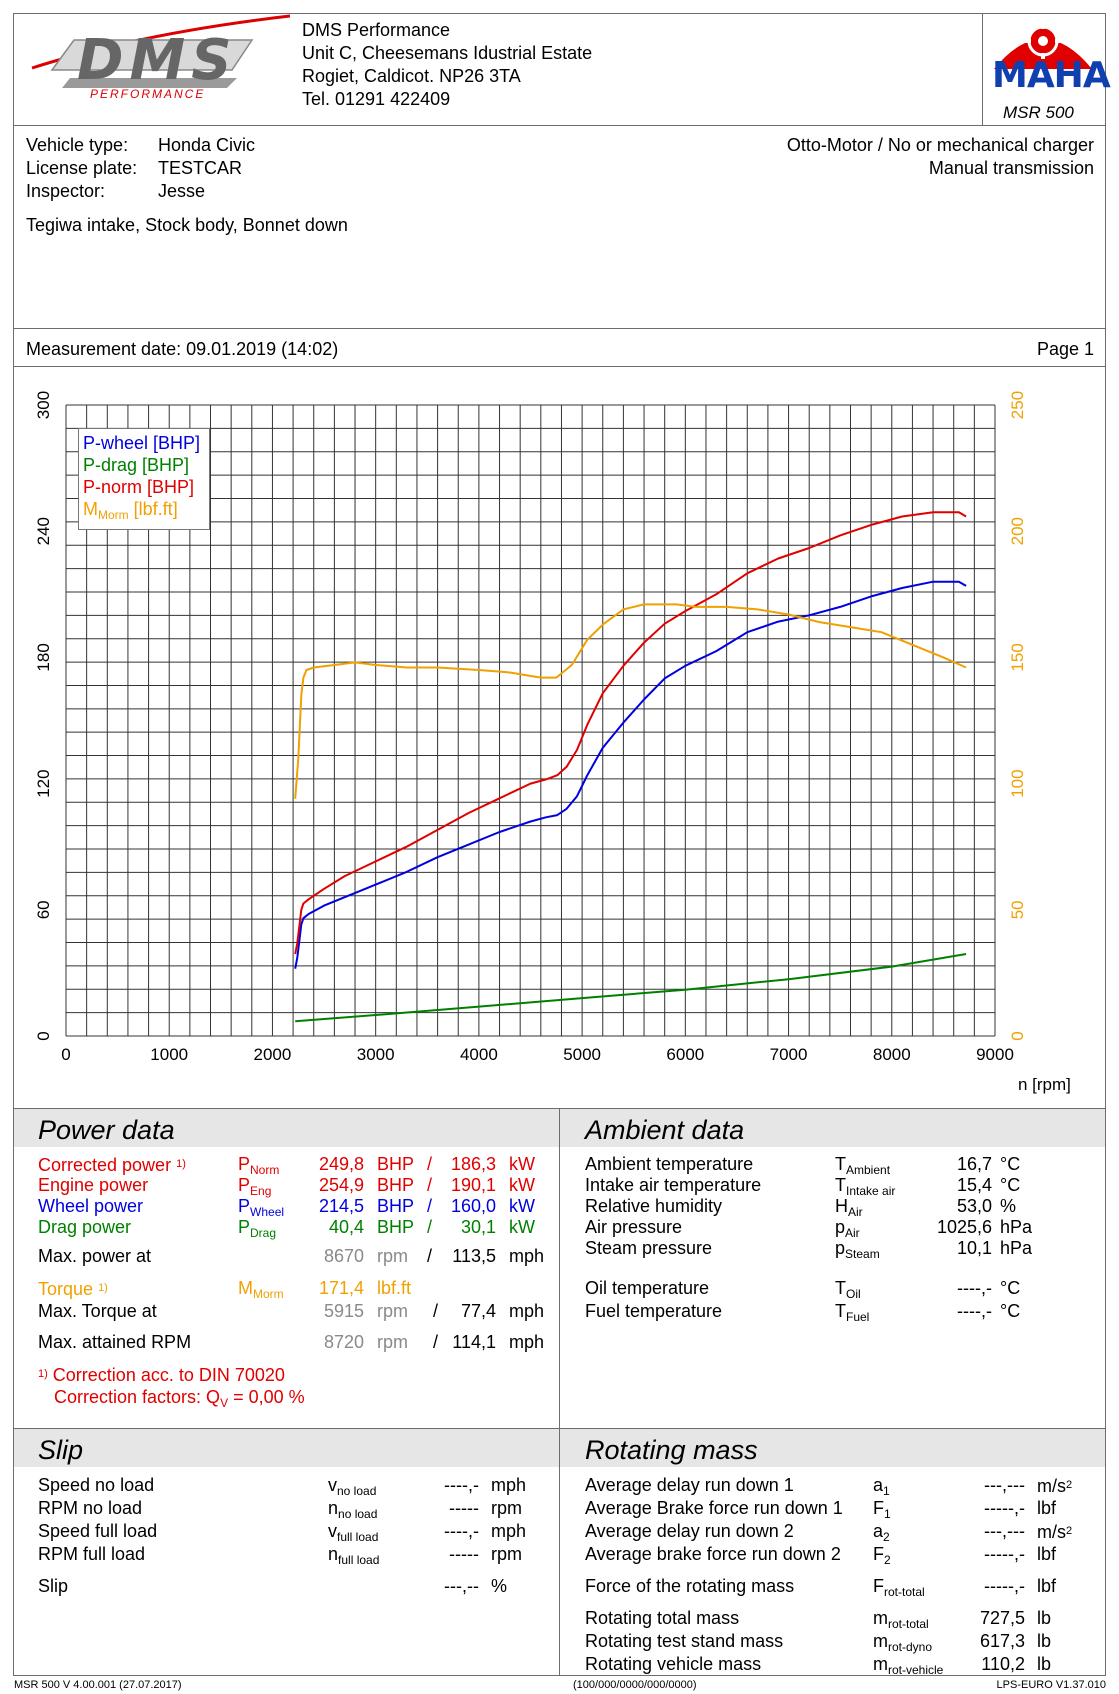 The height and width of the screenshot is (1694, 1119). I want to click on ambient-row-symbol: TFuel, so click(852, 1314).